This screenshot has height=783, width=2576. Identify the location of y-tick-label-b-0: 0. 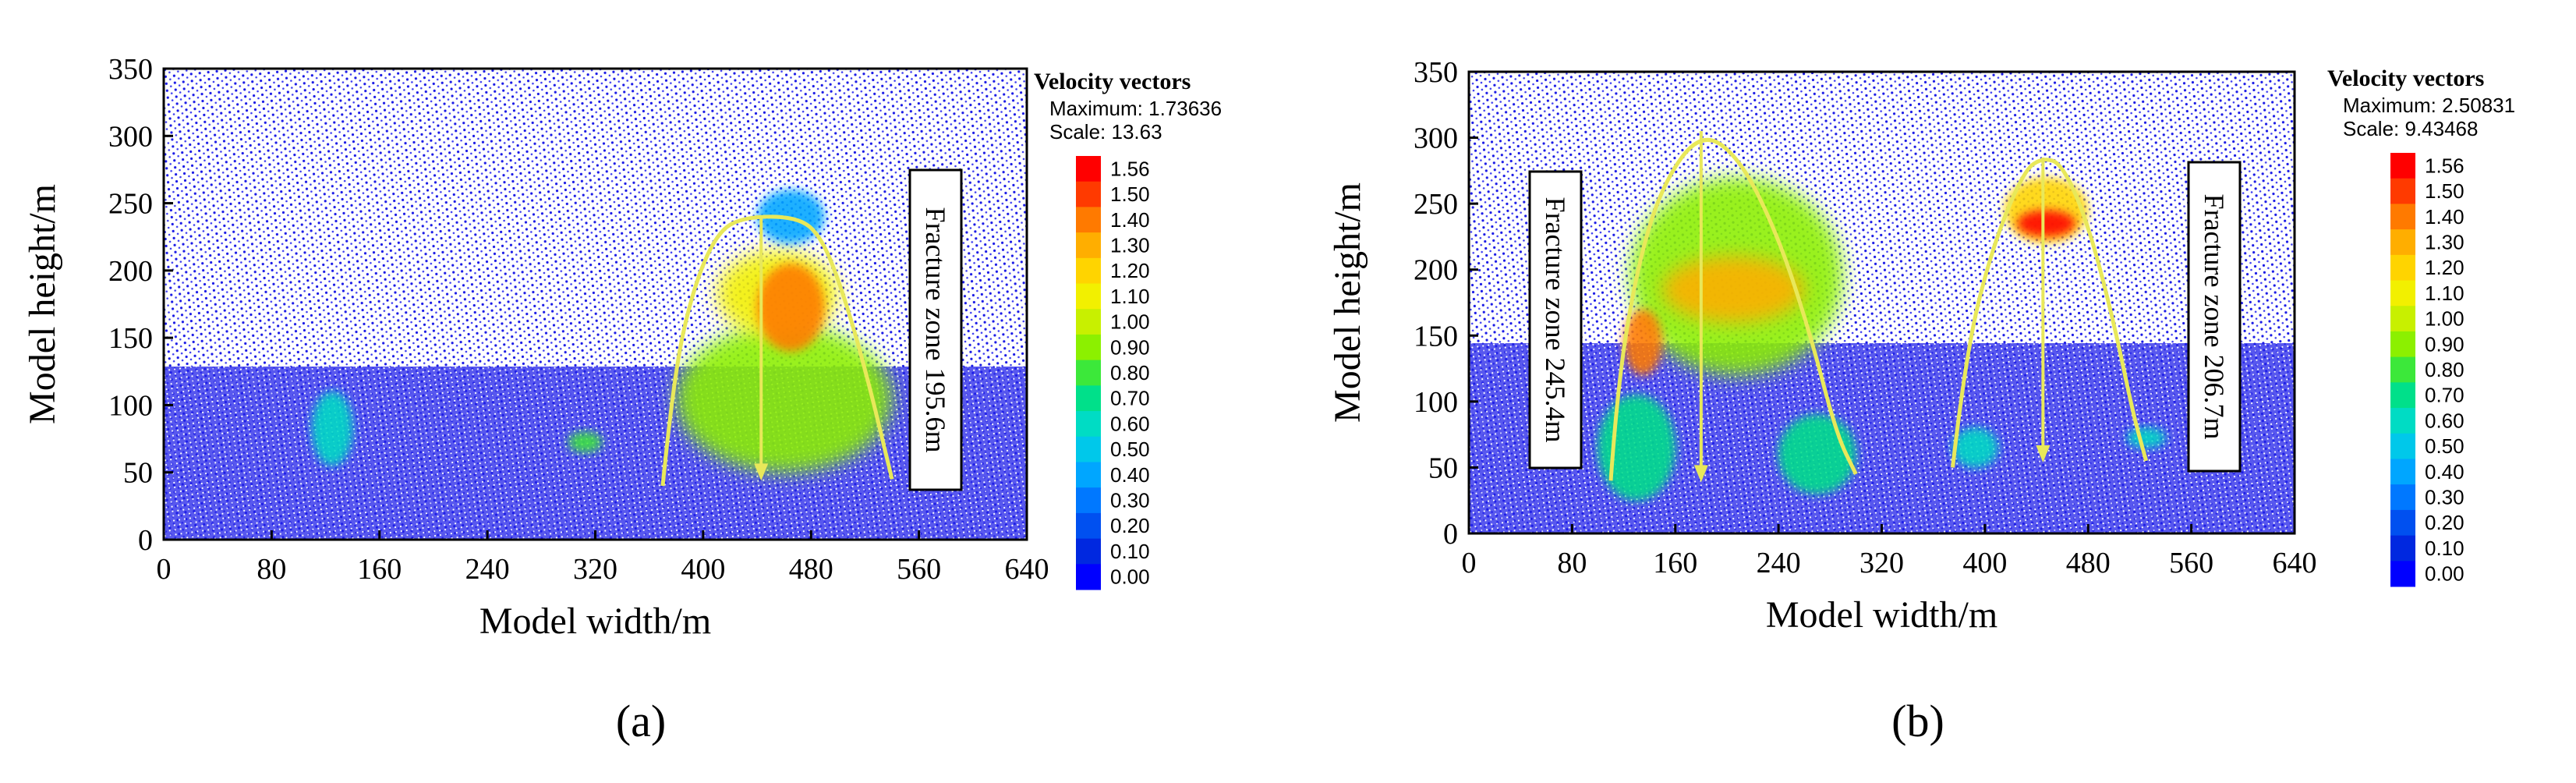
(1450, 534).